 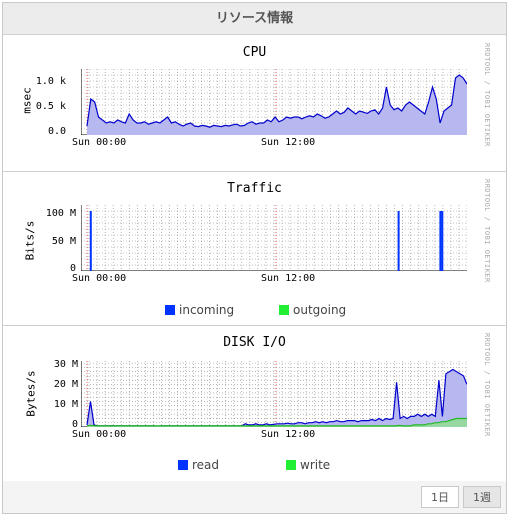 What do you see at coordinates (288, 142) in the screenshot?
I see `cpu-xtick: Sun 12:00` at bounding box center [288, 142].